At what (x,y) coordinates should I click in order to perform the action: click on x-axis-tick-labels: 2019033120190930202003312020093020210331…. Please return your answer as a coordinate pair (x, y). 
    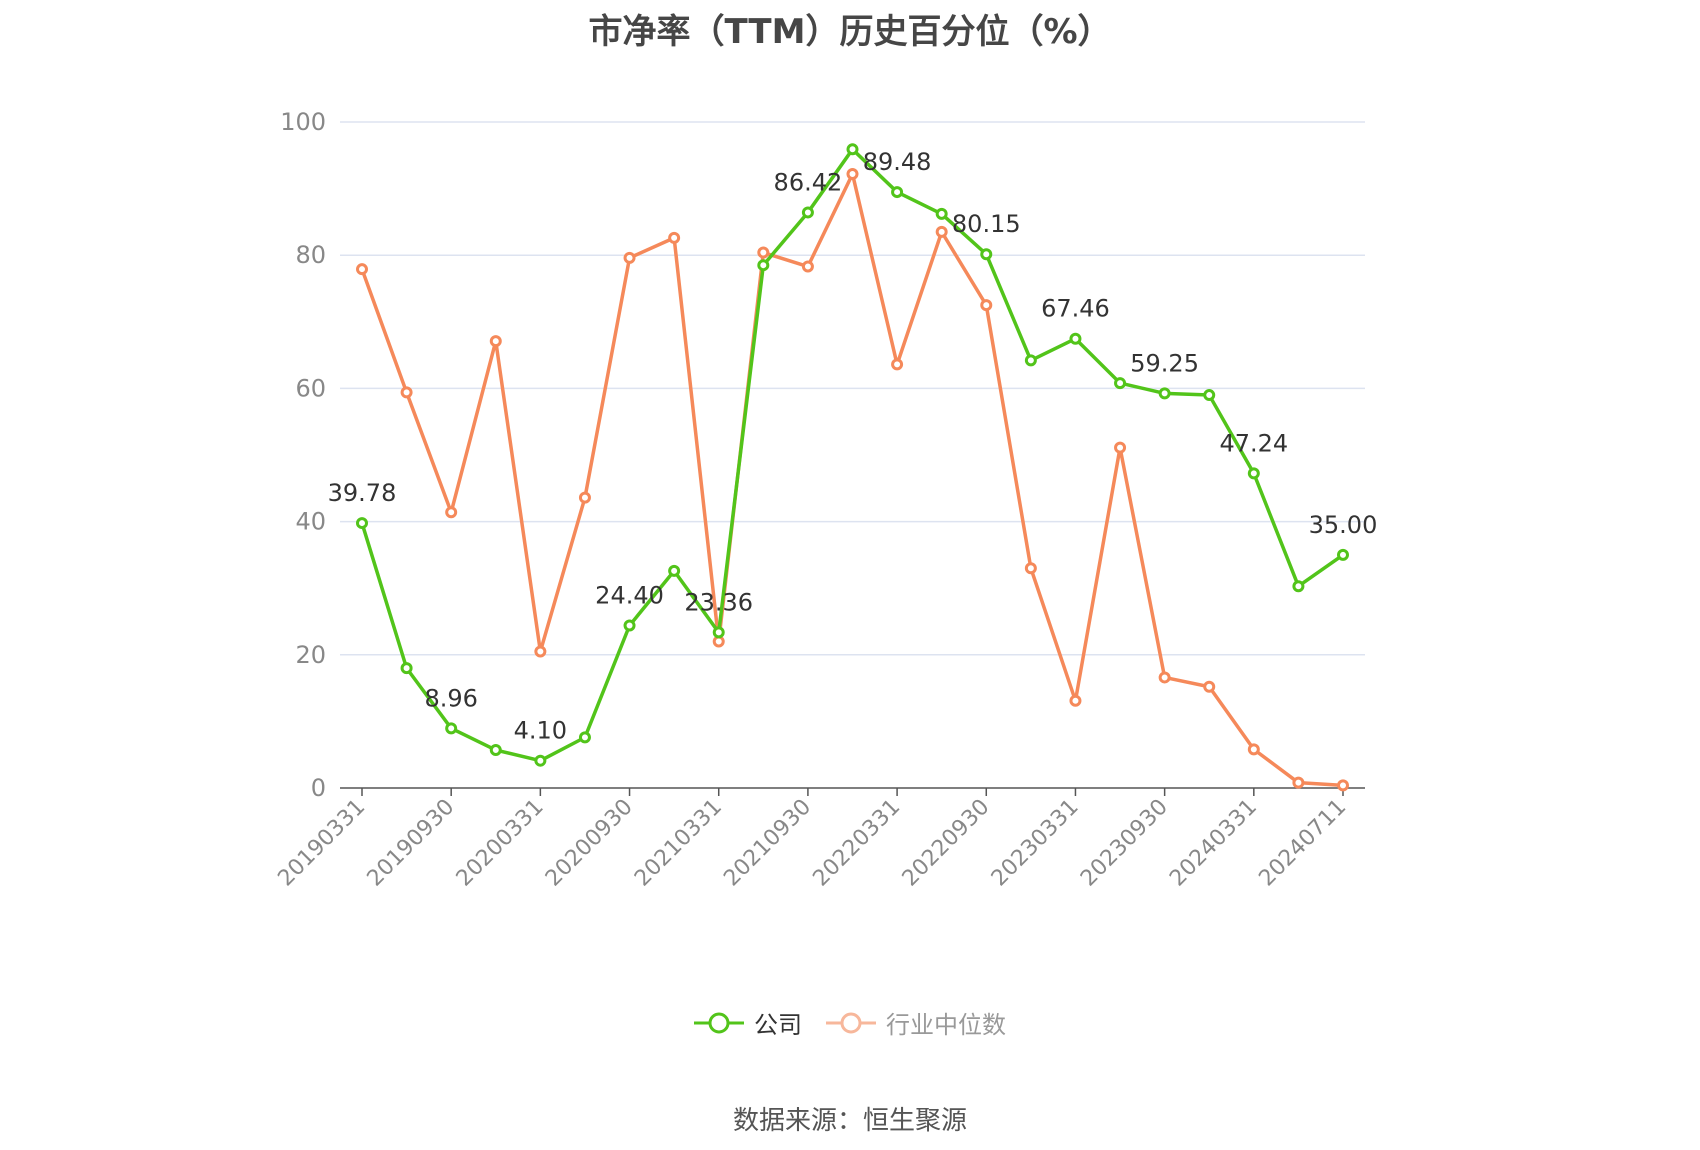
    Looking at the image, I should click on (812, 843).